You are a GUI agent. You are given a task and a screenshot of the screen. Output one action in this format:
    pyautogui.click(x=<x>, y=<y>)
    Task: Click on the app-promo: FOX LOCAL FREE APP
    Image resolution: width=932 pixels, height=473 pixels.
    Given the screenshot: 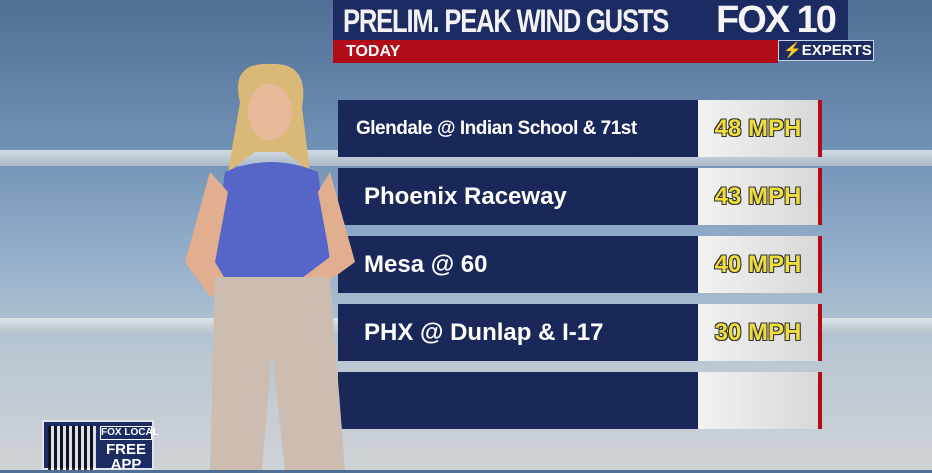 What is the action you would take?
    pyautogui.click(x=100, y=446)
    